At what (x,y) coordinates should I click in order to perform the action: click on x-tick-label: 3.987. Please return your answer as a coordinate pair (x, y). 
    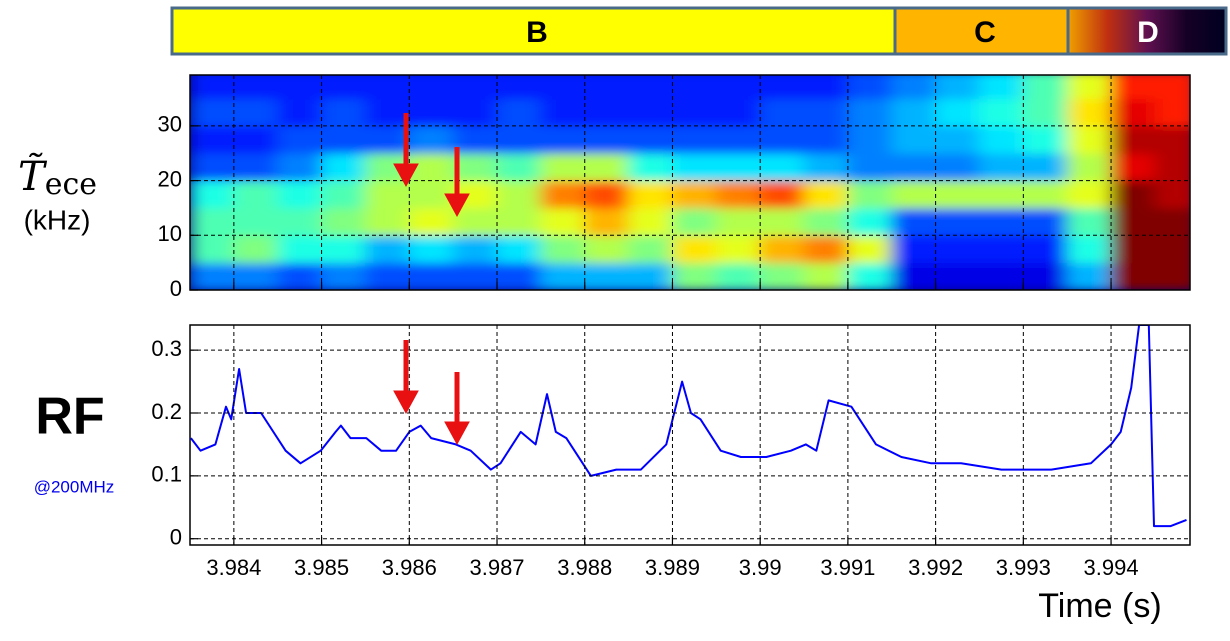
    Looking at the image, I should click on (496, 567).